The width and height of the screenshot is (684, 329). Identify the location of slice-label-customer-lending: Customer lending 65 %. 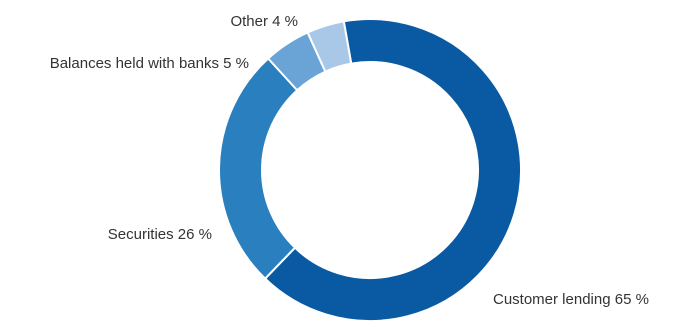
(571, 299).